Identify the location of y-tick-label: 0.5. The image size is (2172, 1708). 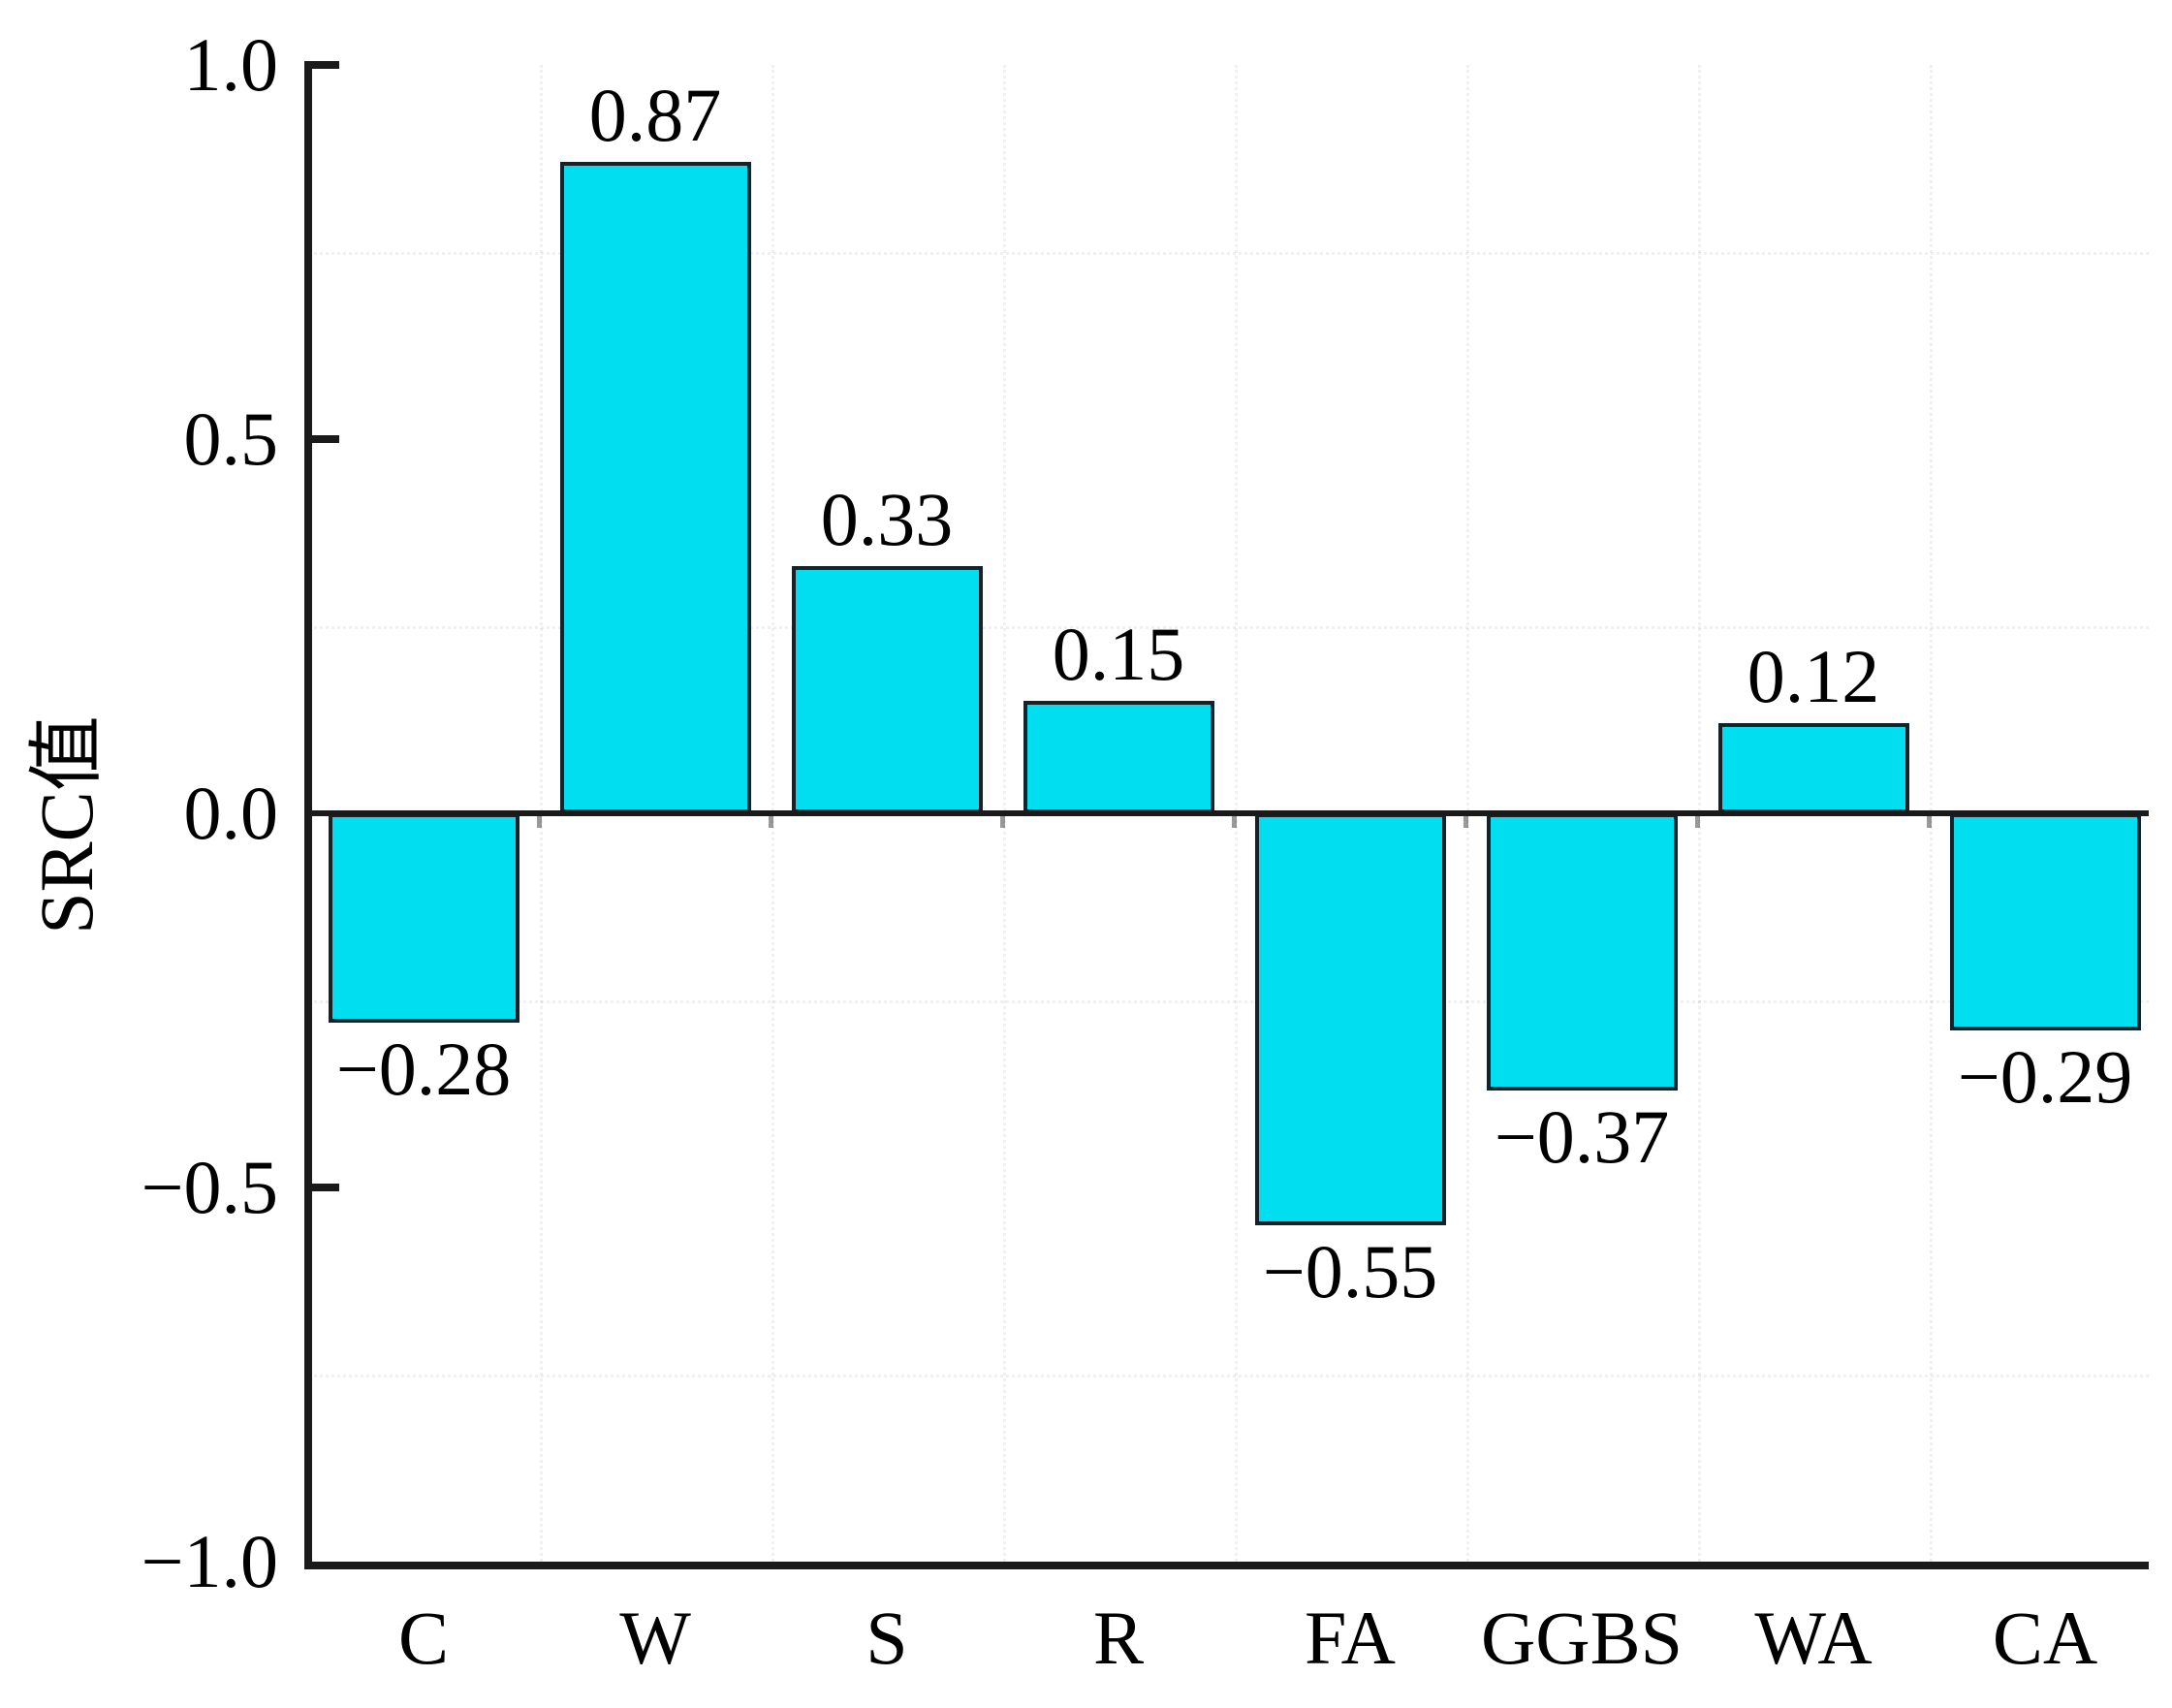
(231, 438).